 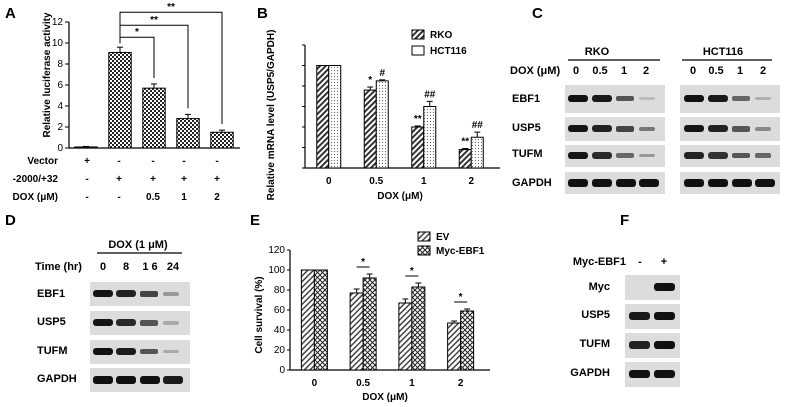 I want to click on protein-gapdh: GAPDH, so click(x=532, y=183).